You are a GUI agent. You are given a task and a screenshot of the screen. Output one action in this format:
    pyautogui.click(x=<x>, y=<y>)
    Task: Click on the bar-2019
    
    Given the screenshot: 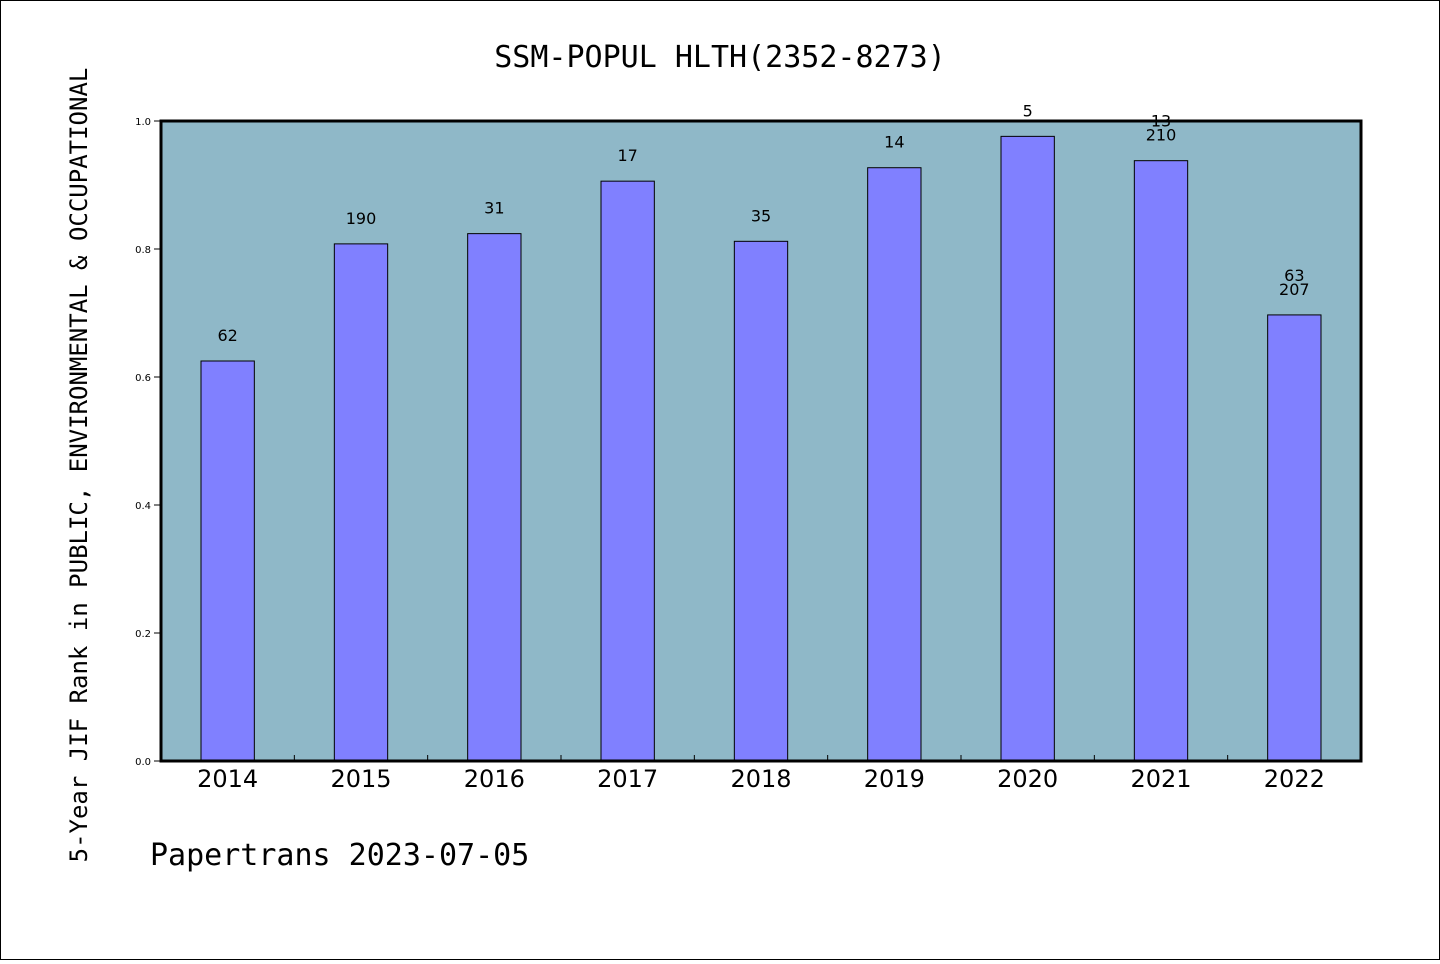 What is the action you would take?
    pyautogui.click(x=894, y=464)
    